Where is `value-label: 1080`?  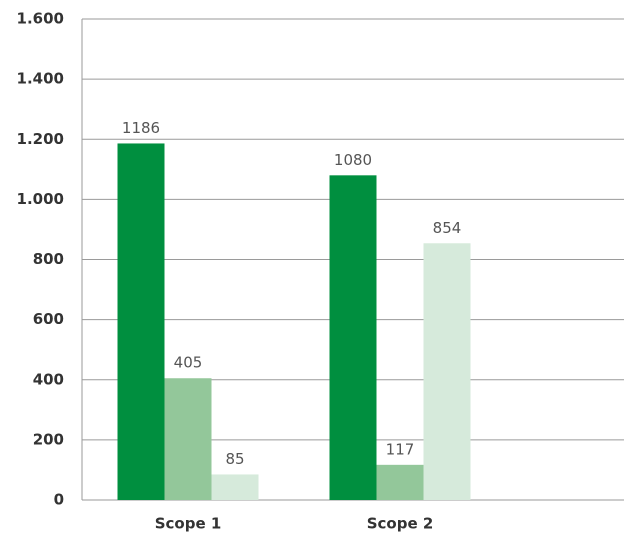 value-label: 1080 is located at coordinates (353, 160).